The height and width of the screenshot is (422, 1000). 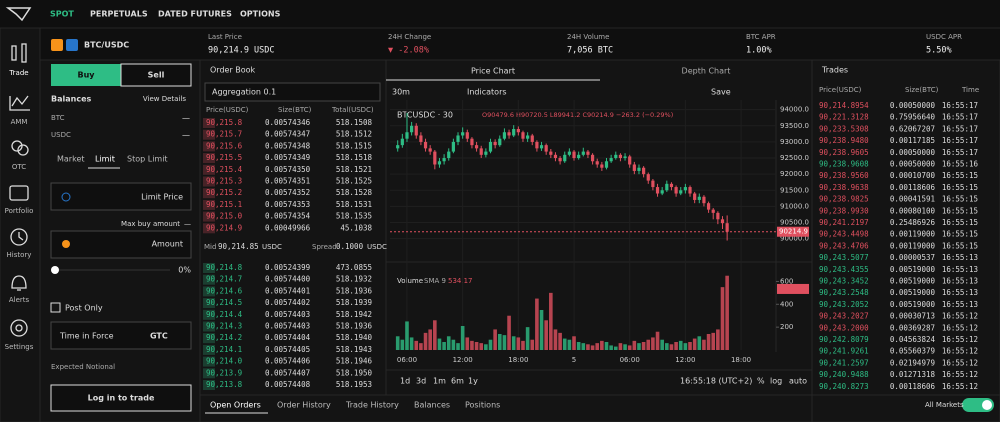 I want to click on scale-option: auto, so click(x=798, y=381).